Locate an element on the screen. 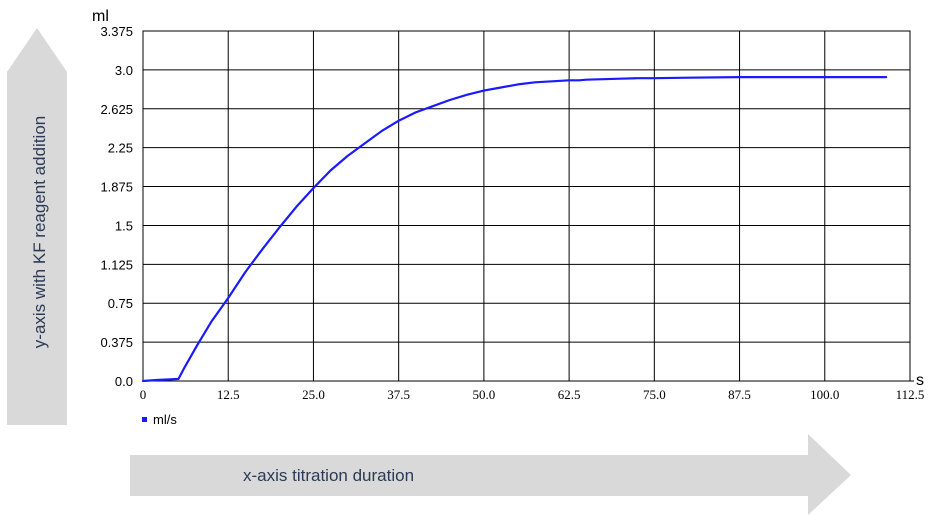  legend: ml/s is located at coordinates (159, 419).